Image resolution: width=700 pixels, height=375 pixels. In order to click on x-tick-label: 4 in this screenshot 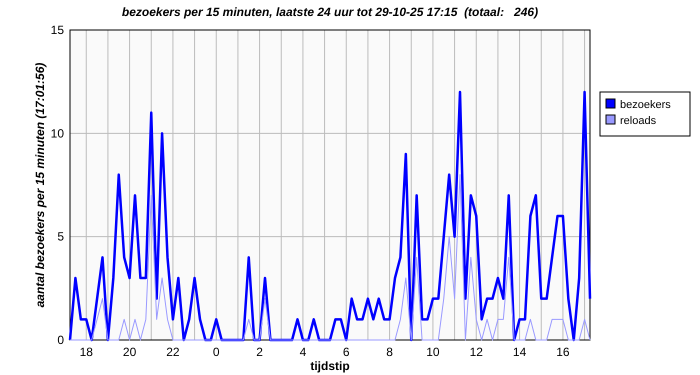, I will do `click(303, 352)`.